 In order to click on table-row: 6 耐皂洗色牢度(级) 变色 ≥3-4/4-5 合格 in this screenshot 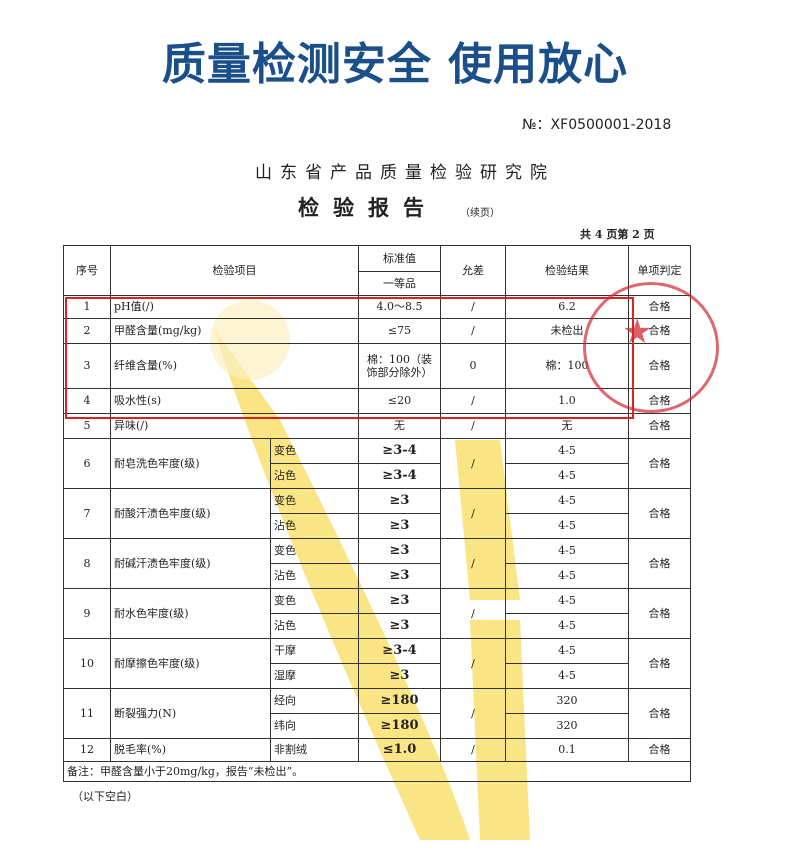, I will do `click(377, 463)`.